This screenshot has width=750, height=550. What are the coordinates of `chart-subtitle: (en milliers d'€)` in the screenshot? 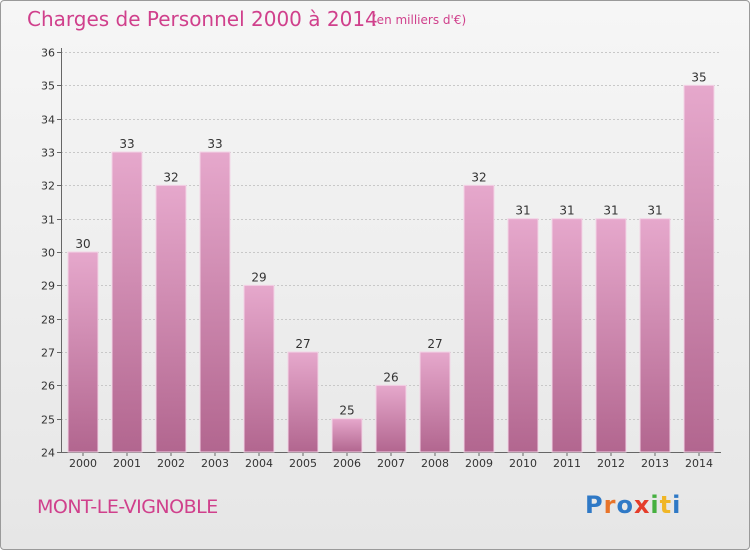 It's located at (419, 20).